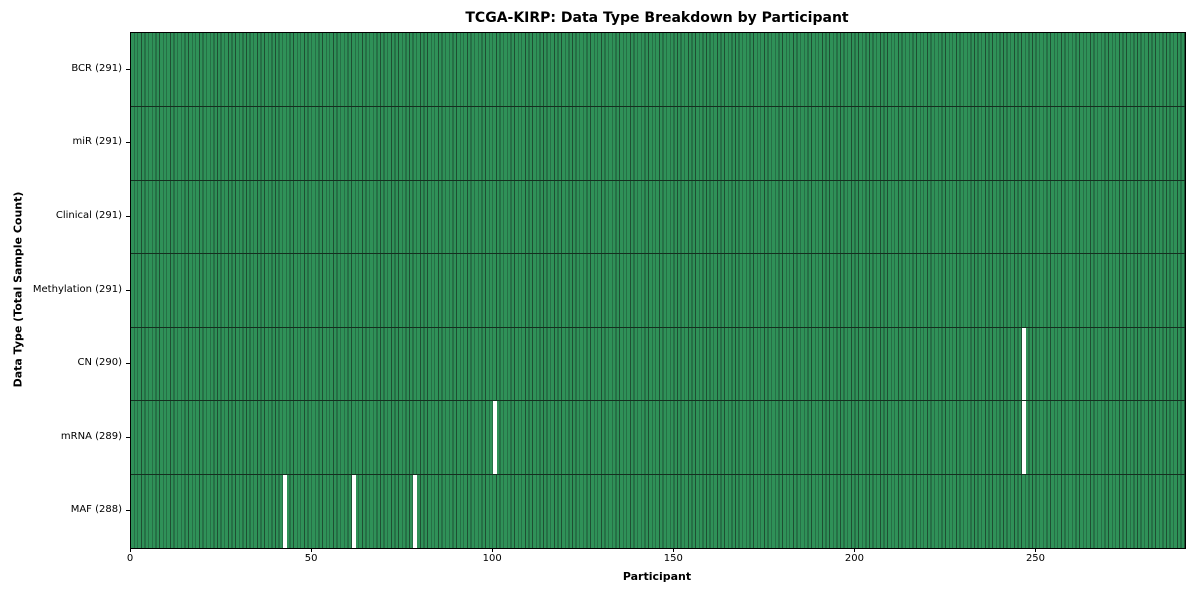 The image size is (1200, 600). Describe the element at coordinates (130, 558) in the screenshot. I see `x-tick-label-0: 0` at that location.